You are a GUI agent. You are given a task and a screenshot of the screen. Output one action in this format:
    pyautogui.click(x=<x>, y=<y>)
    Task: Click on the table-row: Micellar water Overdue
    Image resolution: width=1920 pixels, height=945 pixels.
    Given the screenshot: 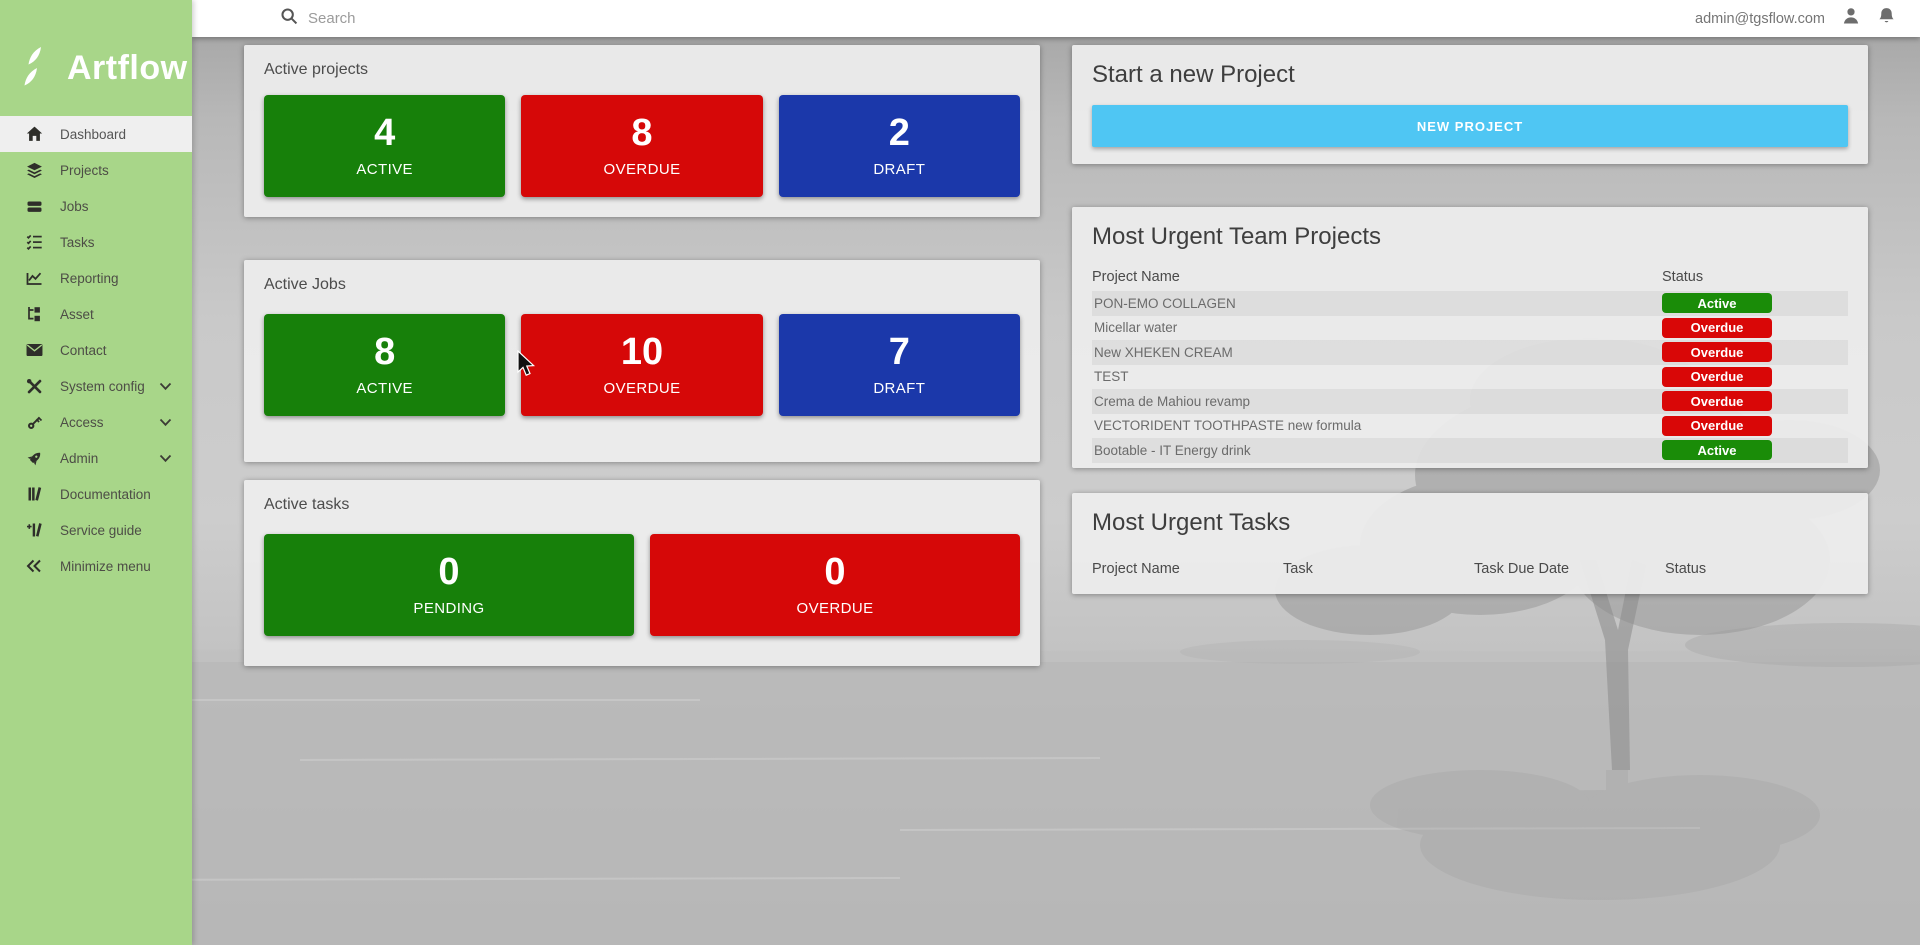 What is the action you would take?
    pyautogui.click(x=1470, y=328)
    